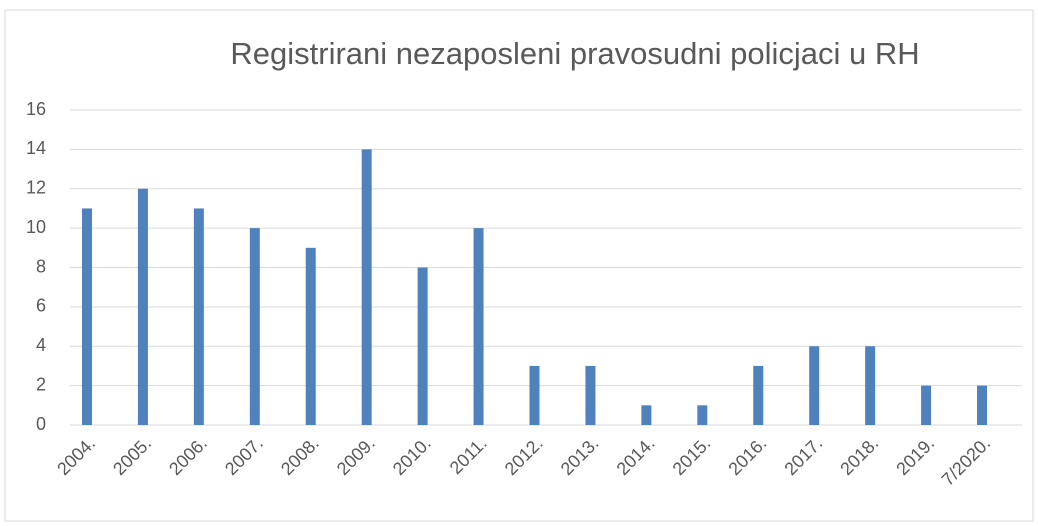 The image size is (1038, 526). What do you see at coordinates (36, 109) in the screenshot?
I see `y-tick-label: 16` at bounding box center [36, 109].